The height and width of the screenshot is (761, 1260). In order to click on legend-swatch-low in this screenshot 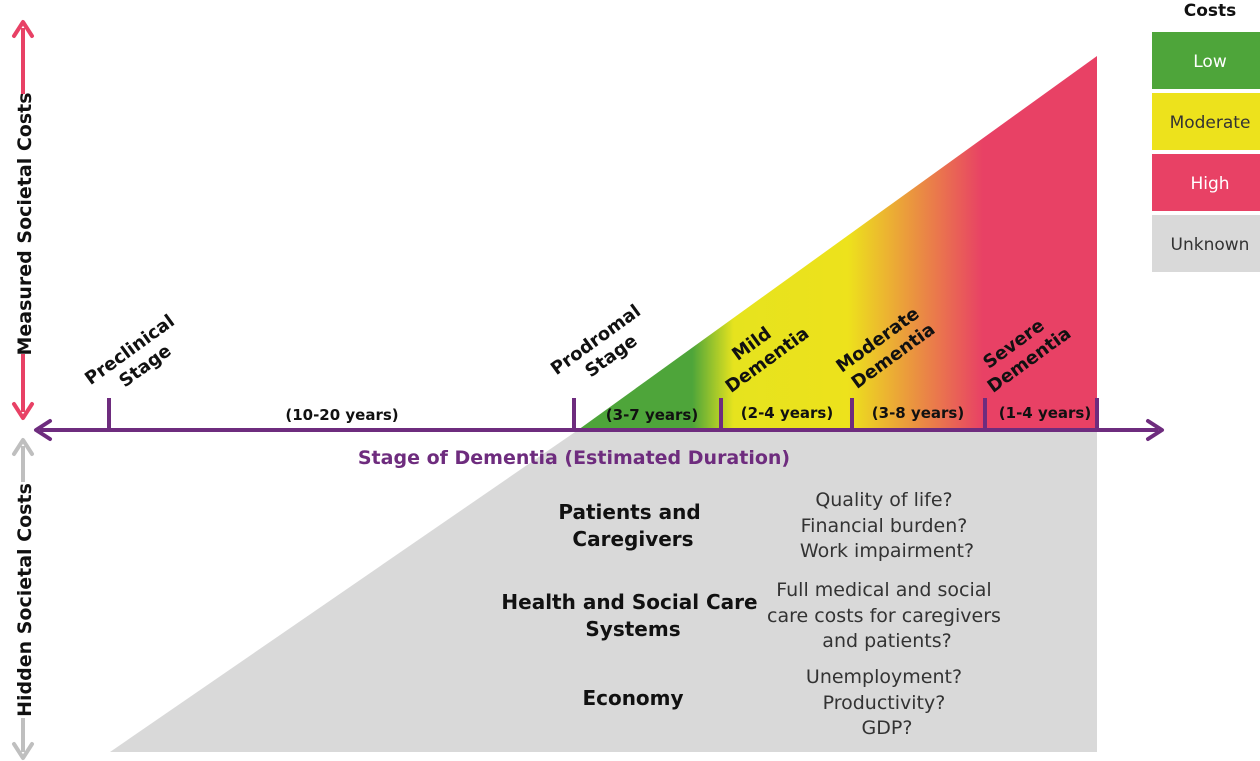, I will do `click(1206, 60)`.